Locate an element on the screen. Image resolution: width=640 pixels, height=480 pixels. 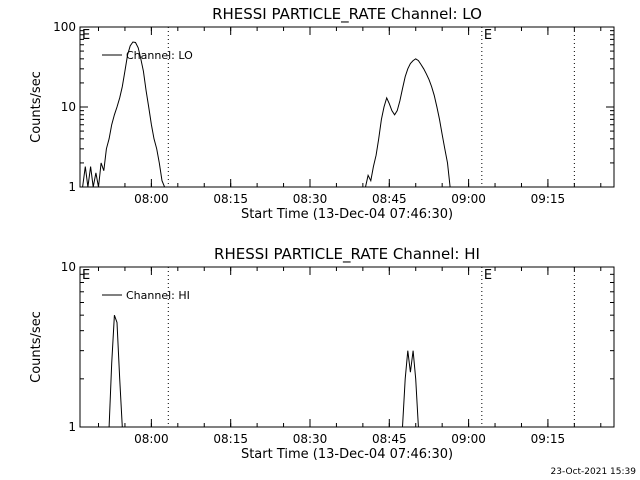
y-tick-label: 100 is located at coordinates (64, 27).